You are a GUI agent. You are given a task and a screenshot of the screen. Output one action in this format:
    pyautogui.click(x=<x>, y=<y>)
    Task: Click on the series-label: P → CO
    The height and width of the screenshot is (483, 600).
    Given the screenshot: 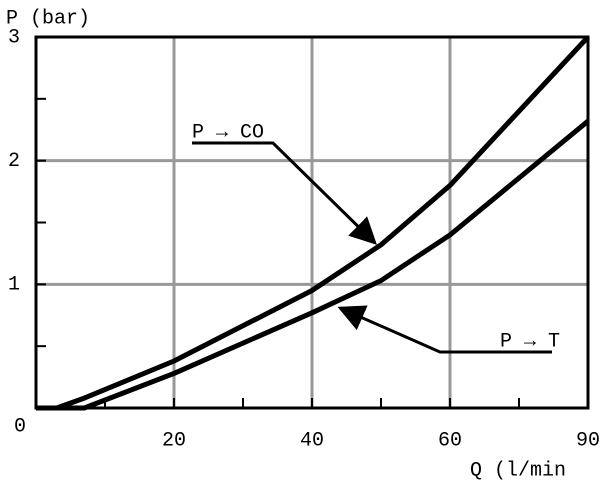 What is the action you would take?
    pyautogui.click(x=228, y=132)
    